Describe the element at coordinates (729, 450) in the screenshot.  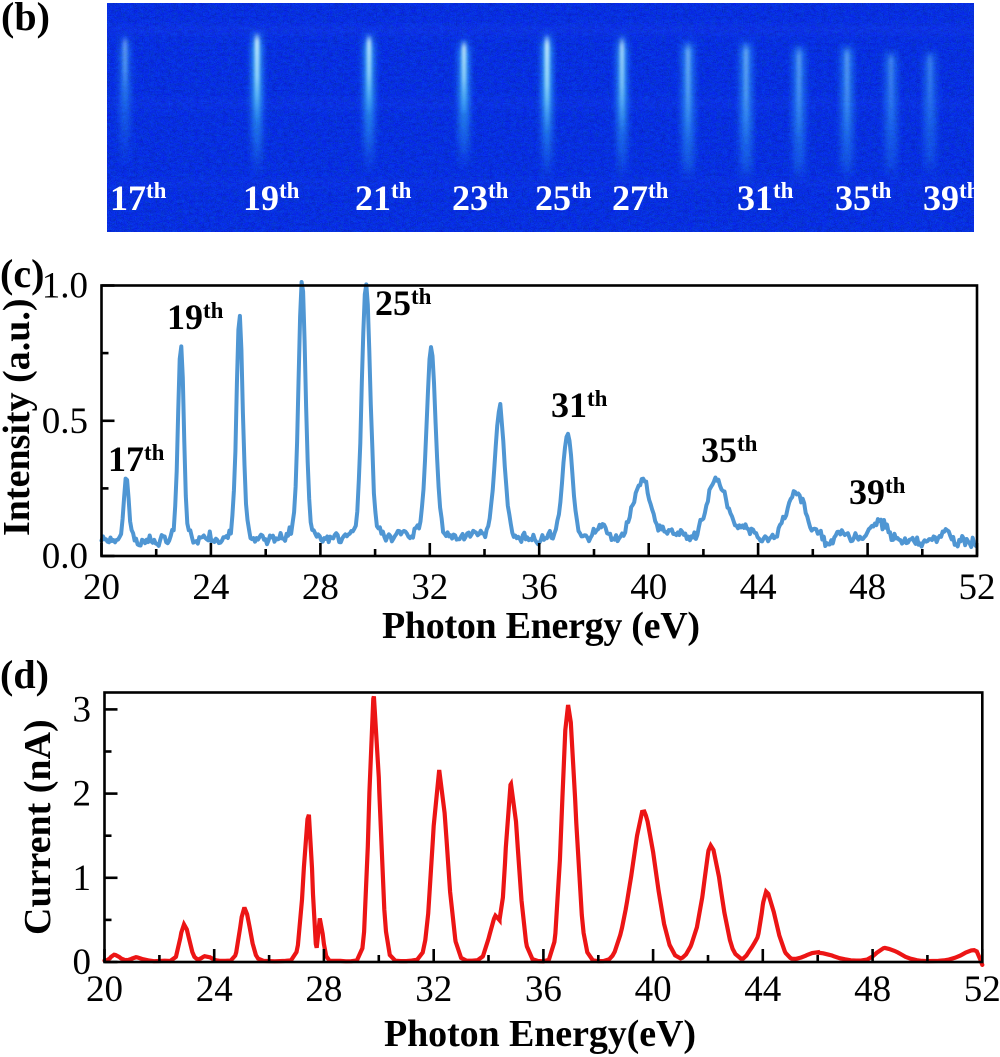
I see `svg-text: 35th` at that location.